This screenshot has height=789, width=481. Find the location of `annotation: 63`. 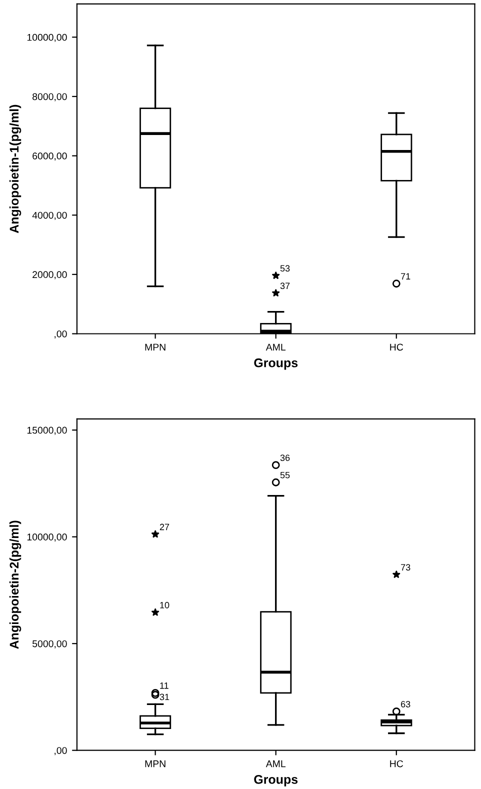

annotation: 63 is located at coordinates (405, 704).